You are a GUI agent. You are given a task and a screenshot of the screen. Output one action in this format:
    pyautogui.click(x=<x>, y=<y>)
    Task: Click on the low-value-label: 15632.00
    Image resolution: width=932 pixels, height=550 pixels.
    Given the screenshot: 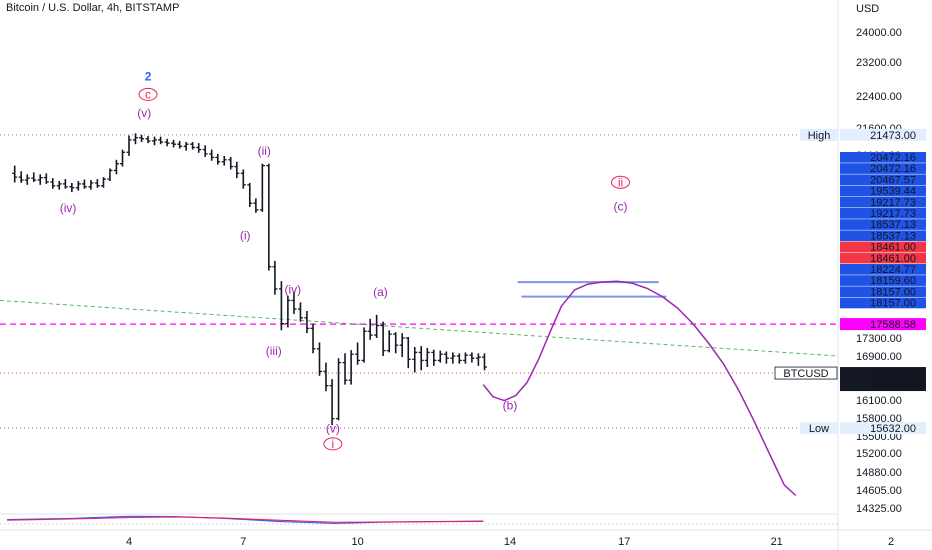 What is the action you would take?
    pyautogui.click(x=893, y=429)
    